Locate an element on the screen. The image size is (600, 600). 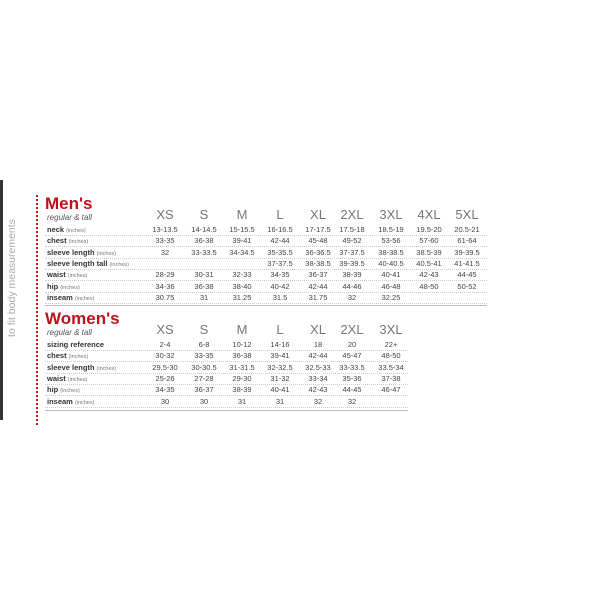
table-cell: 20 is located at coordinates (352, 344).